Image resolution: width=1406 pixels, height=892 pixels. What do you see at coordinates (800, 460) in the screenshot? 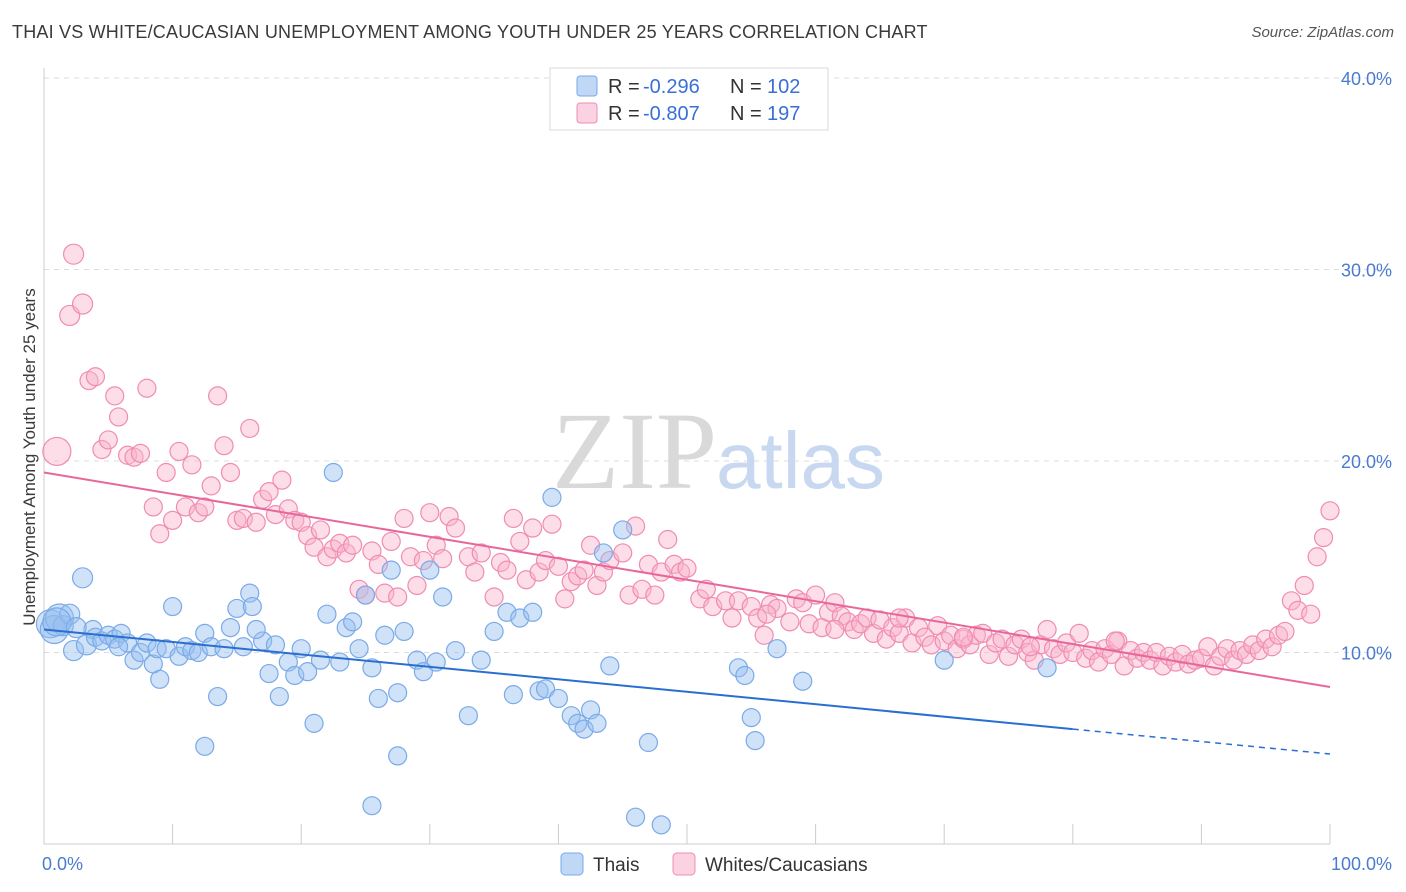
I see `watermark-atlas: atlas` at bounding box center [800, 460].